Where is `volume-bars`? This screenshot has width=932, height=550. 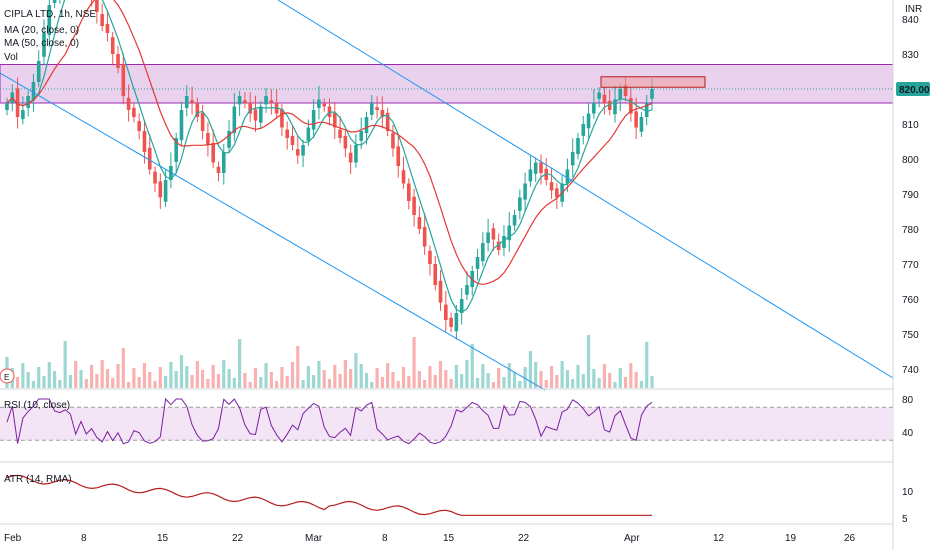 volume-bars is located at coordinates (329, 361).